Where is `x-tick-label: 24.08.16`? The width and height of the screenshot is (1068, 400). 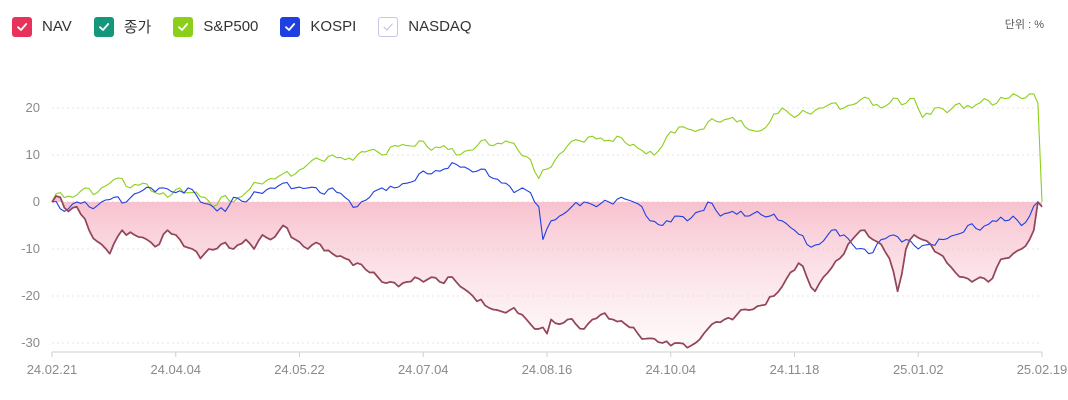 x-tick-label: 24.08.16 is located at coordinates (547, 369).